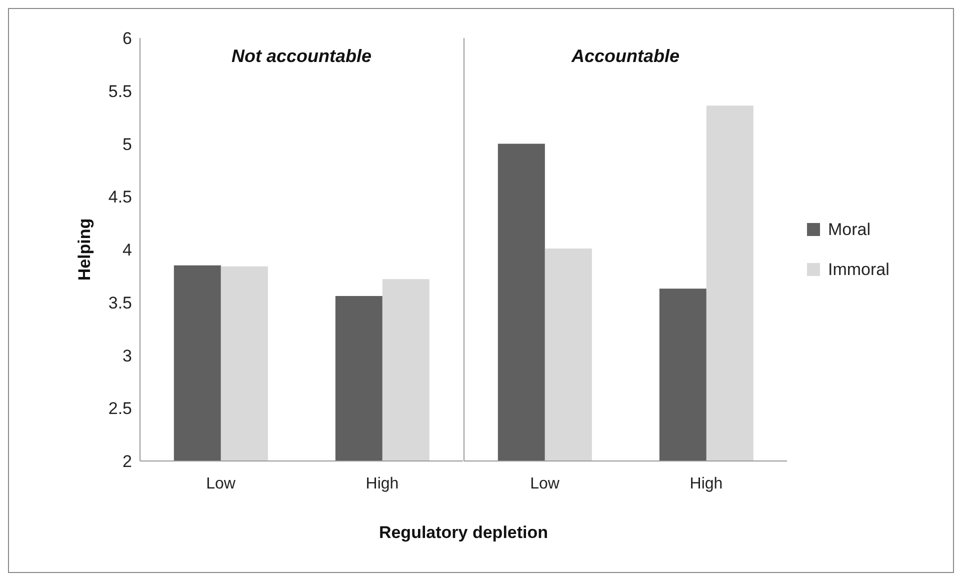 The image size is (962, 581). Describe the element at coordinates (127, 462) in the screenshot. I see `y-tick-label: 2` at that location.